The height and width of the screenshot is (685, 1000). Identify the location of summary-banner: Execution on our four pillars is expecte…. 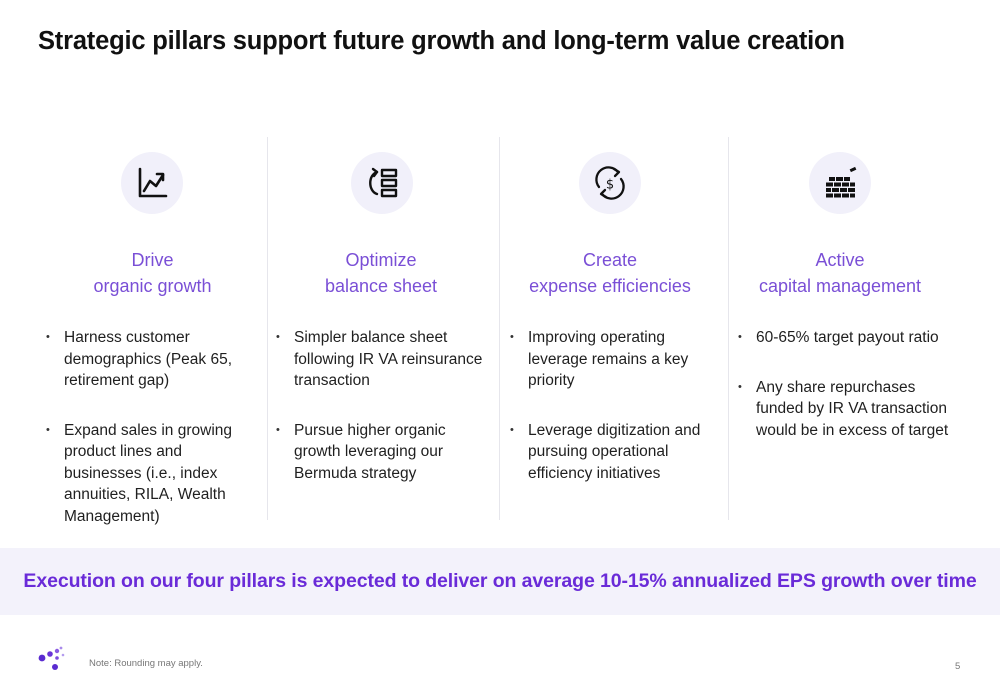
(500, 581).